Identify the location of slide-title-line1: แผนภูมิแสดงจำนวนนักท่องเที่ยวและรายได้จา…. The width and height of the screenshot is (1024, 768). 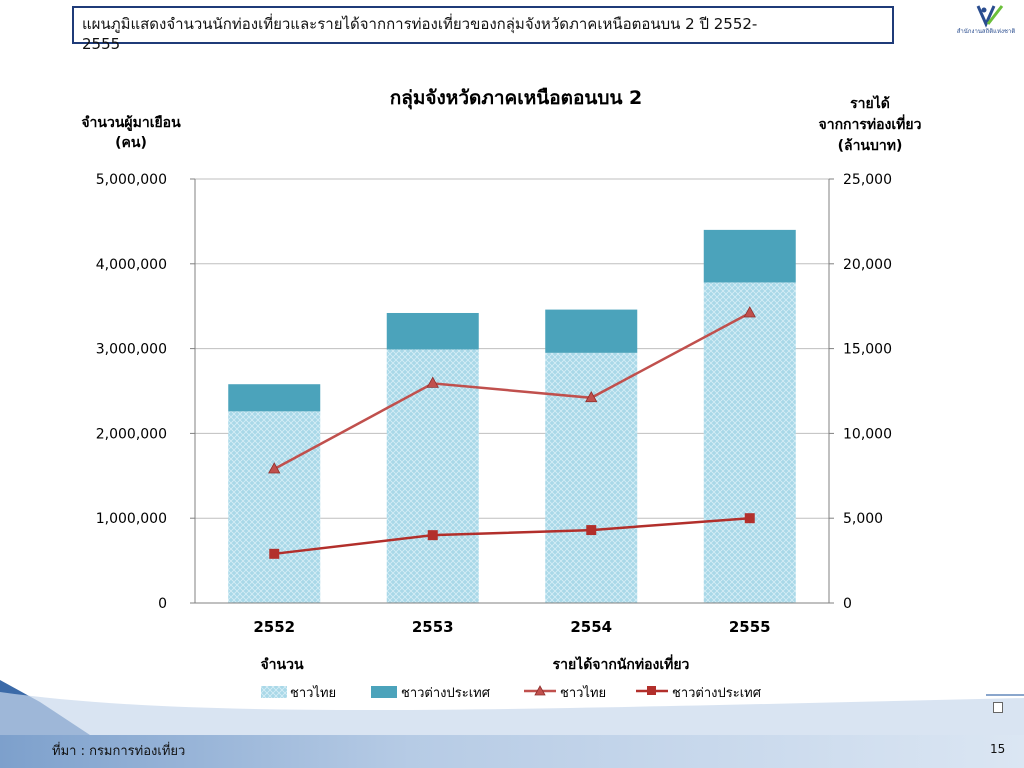
(420, 24).